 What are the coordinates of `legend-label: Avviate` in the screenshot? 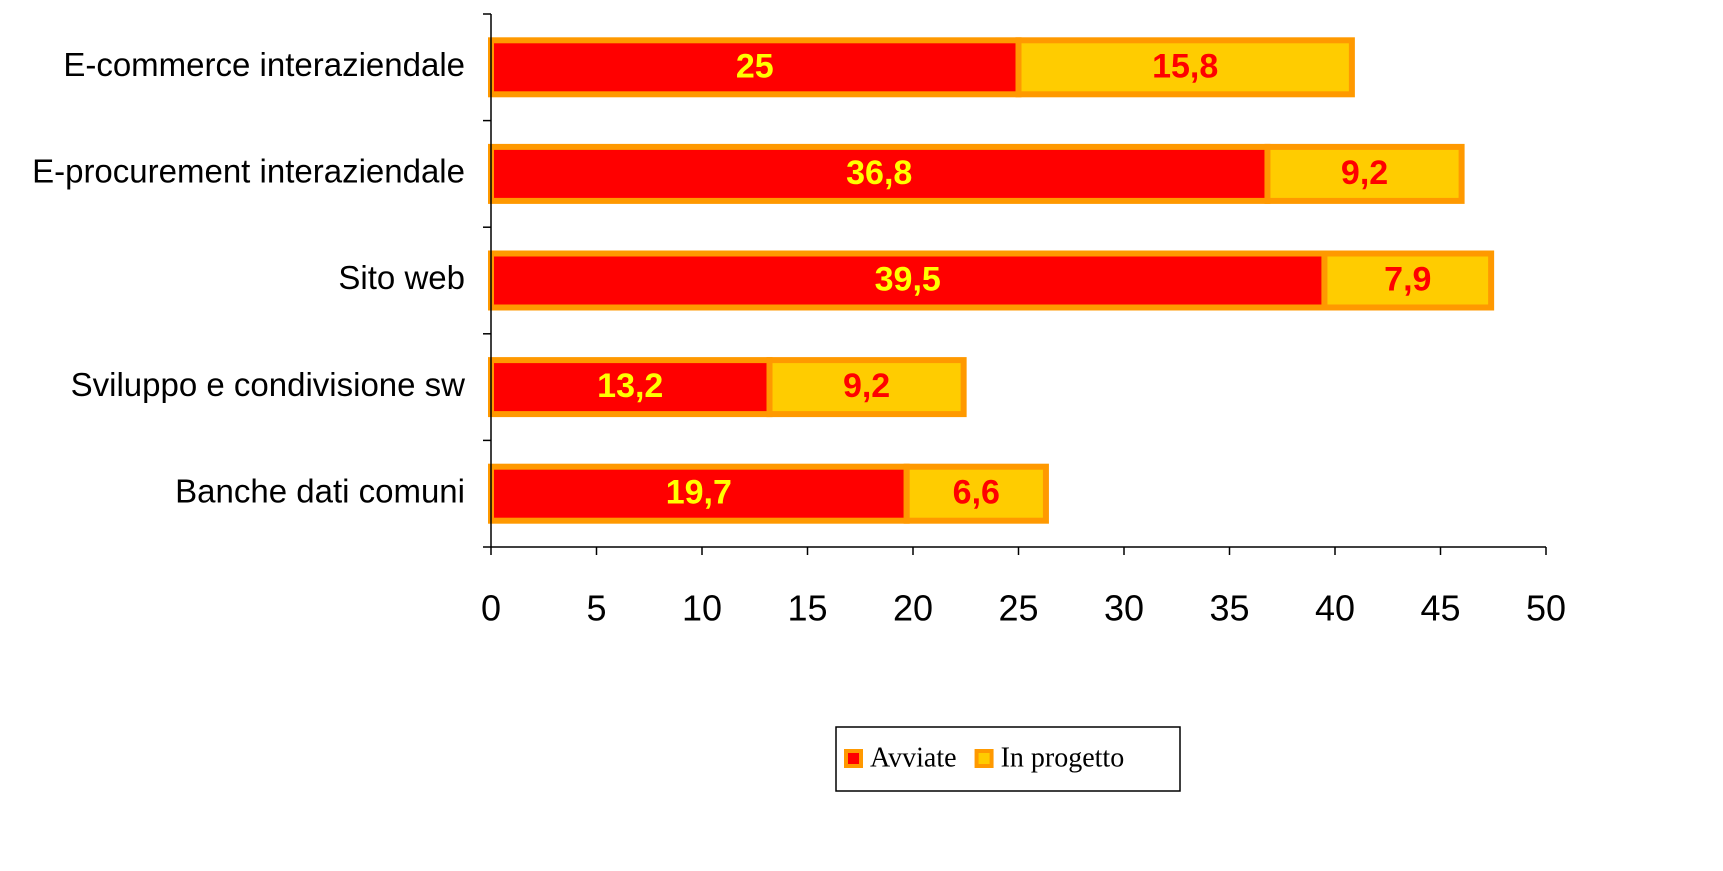 It's located at (913, 757).